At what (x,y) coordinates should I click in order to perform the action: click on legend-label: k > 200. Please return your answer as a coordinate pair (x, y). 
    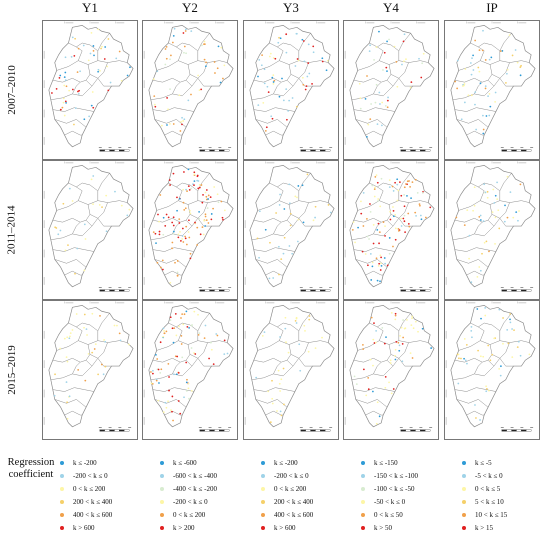
    Looking at the image, I should click on (184, 527).